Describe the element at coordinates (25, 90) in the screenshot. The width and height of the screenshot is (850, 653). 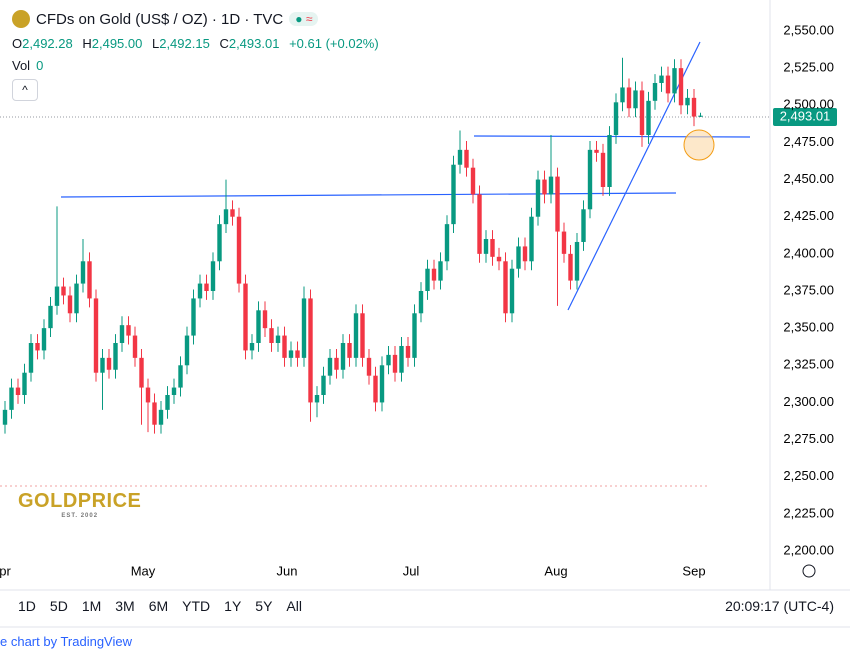
I see `collapse-button: ^` at that location.